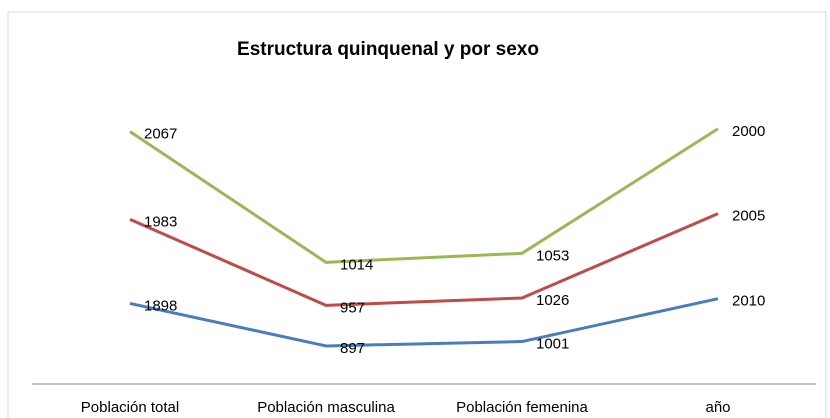 The image size is (830, 418). I want to click on series-line, so click(424, 322).